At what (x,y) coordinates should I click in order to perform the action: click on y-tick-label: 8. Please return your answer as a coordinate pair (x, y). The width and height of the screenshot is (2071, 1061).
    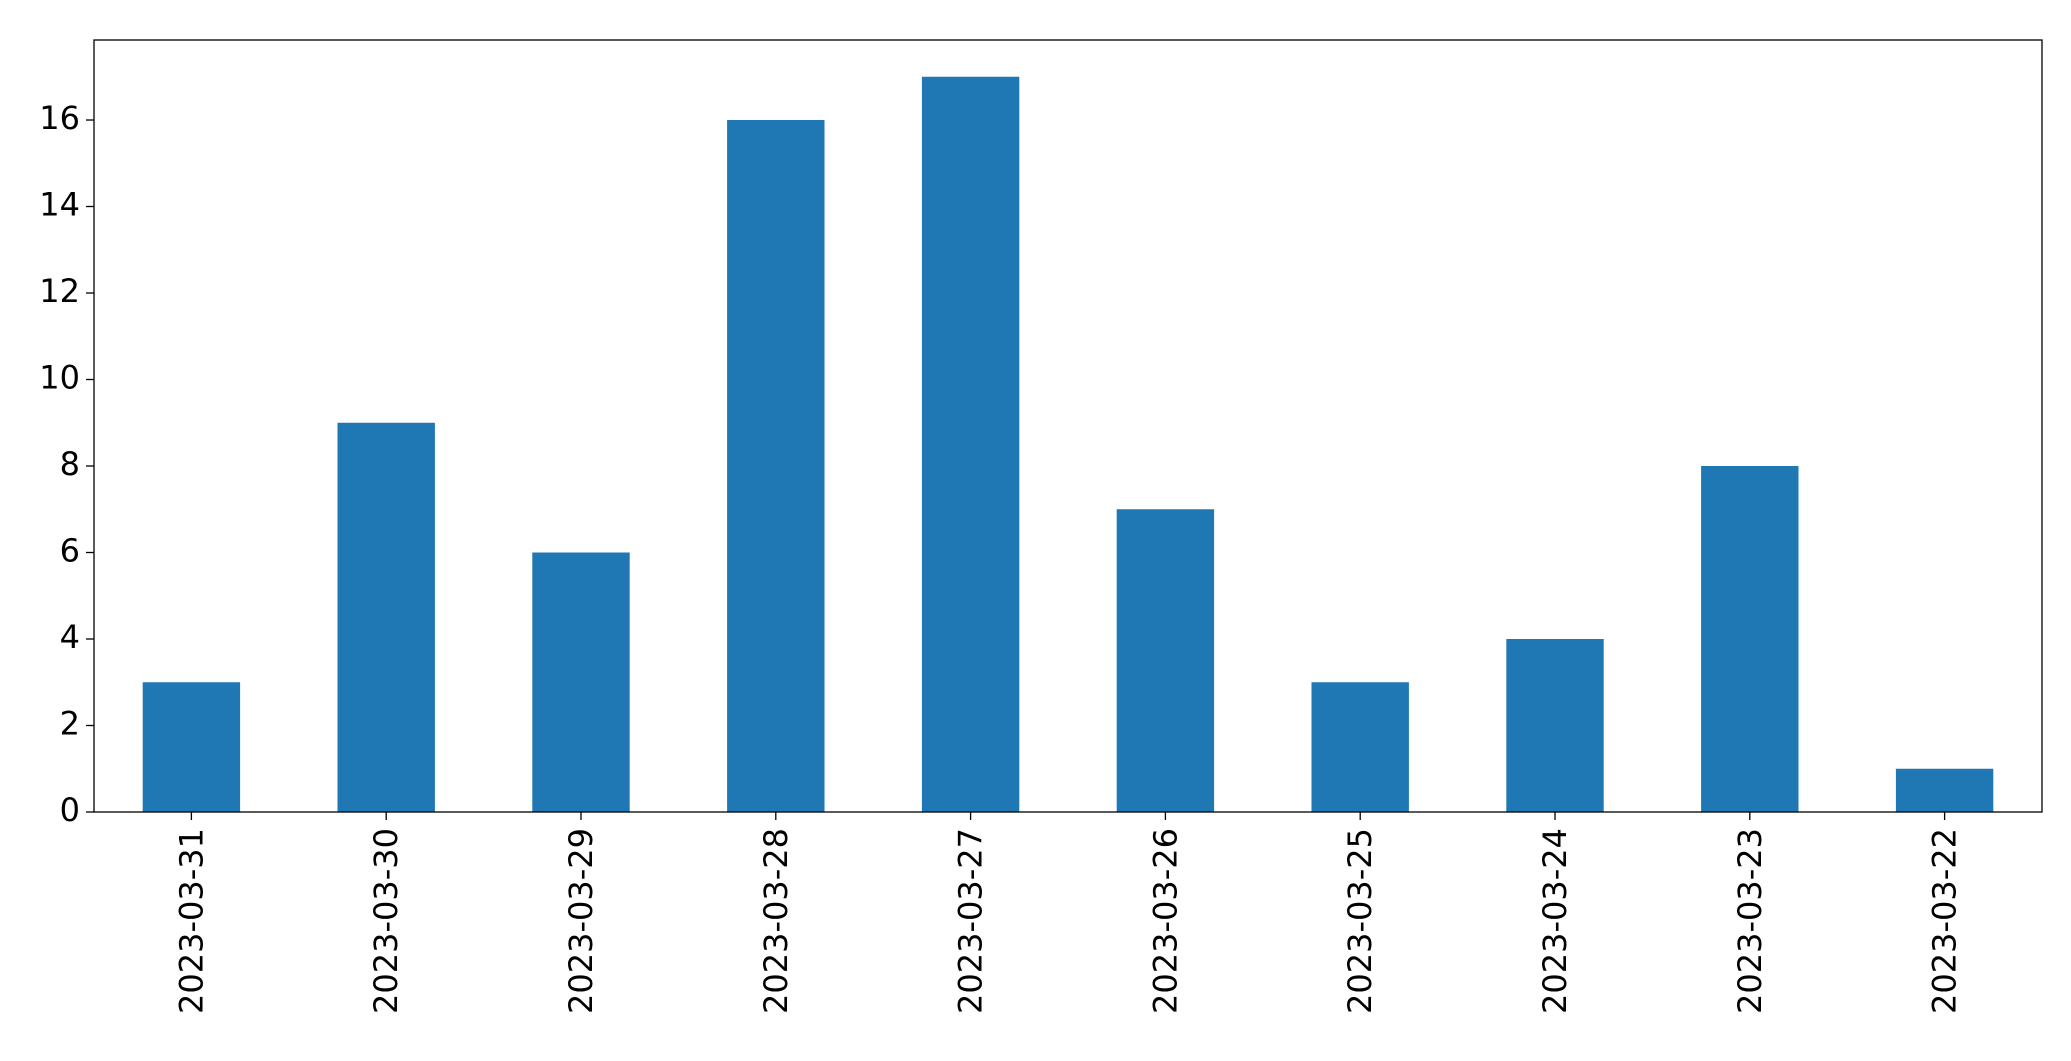
    Looking at the image, I should click on (70, 464).